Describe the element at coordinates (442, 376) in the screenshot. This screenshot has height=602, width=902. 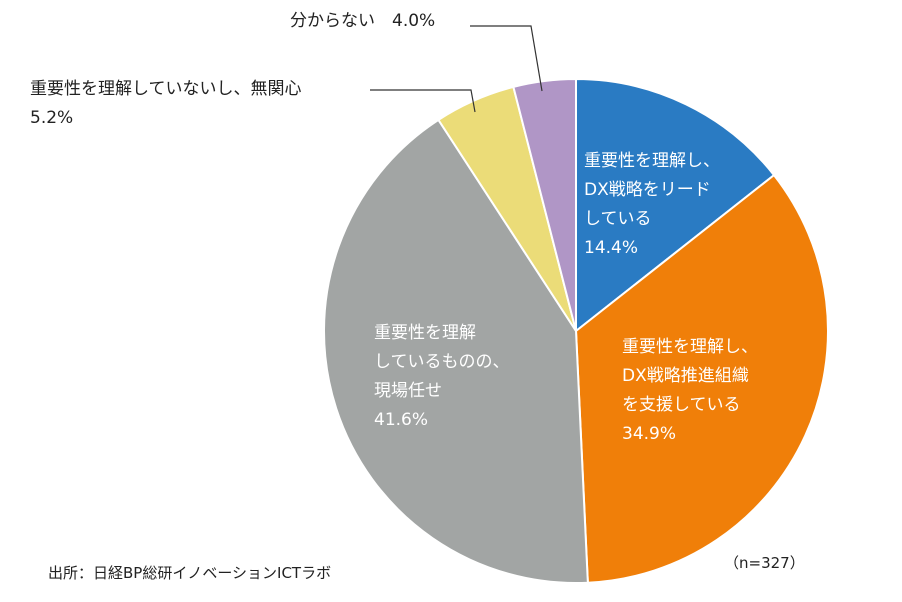
I see `slice-label-3: 重要性を理解しているものの、現場任せ 41.6%` at that location.